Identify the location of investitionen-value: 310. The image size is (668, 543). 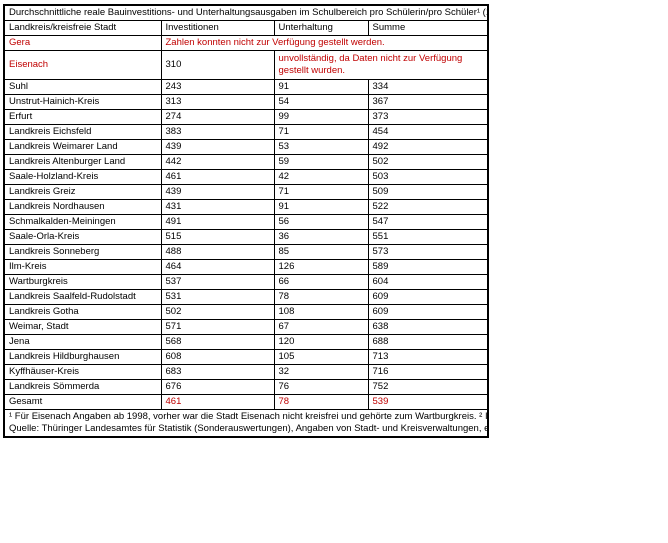
(217, 65).